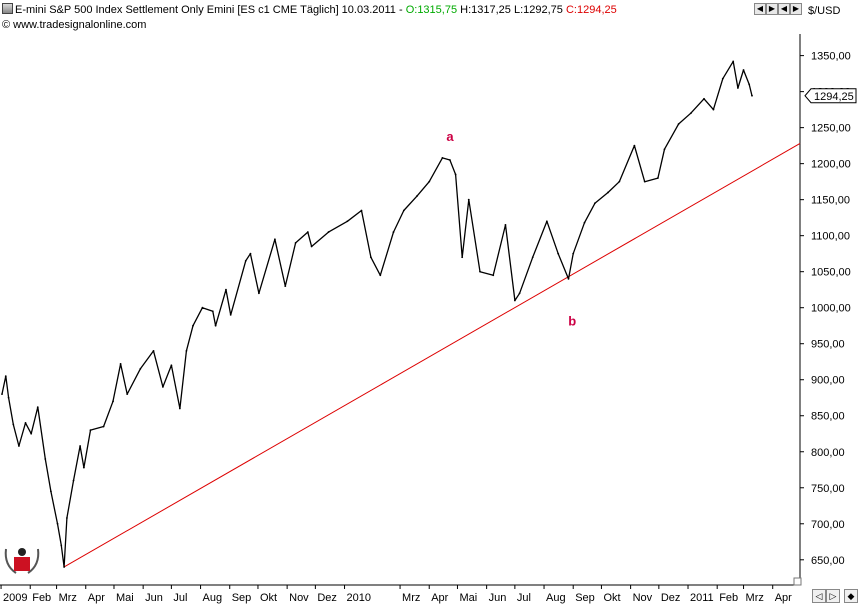  What do you see at coordinates (824, 11) in the screenshot?
I see `currency-label: $/USD` at bounding box center [824, 11].